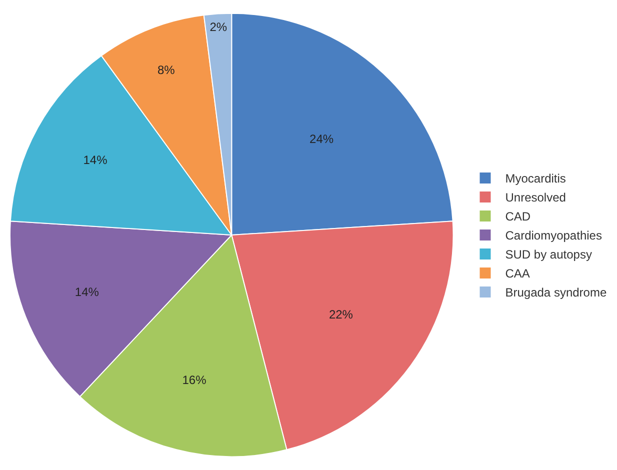 This screenshot has height=470, width=617. Describe the element at coordinates (535, 197) in the screenshot. I see `legend-label: Unresolved` at that location.